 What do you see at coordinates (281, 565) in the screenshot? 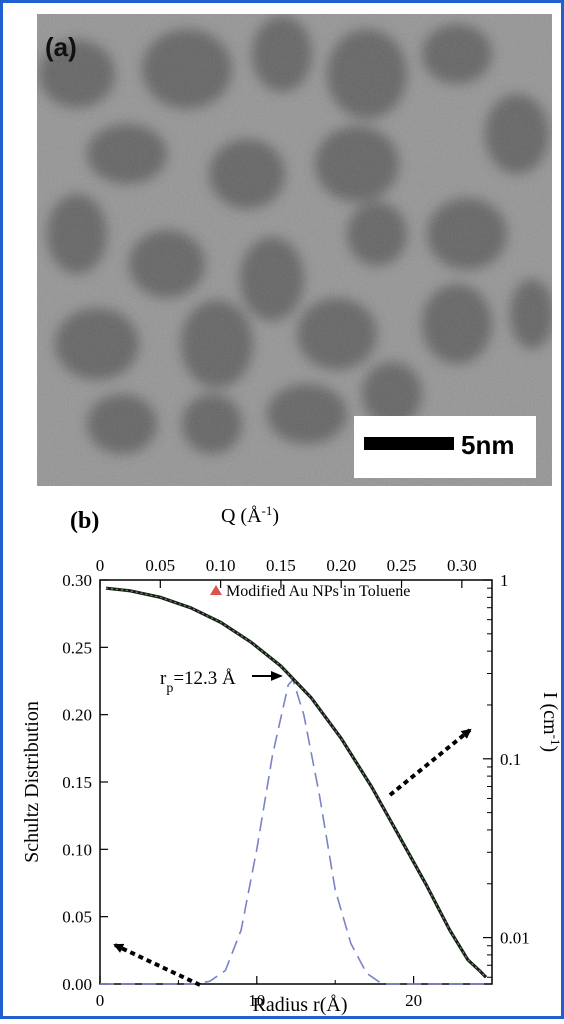
I see `x2-tick-label: 0.15` at bounding box center [281, 565].